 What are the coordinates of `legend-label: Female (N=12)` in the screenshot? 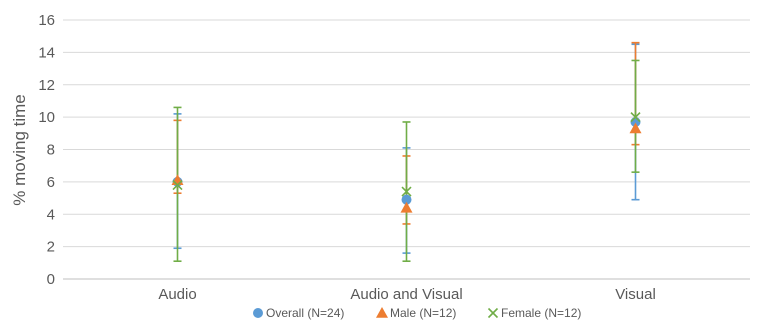 It's located at (541, 313).